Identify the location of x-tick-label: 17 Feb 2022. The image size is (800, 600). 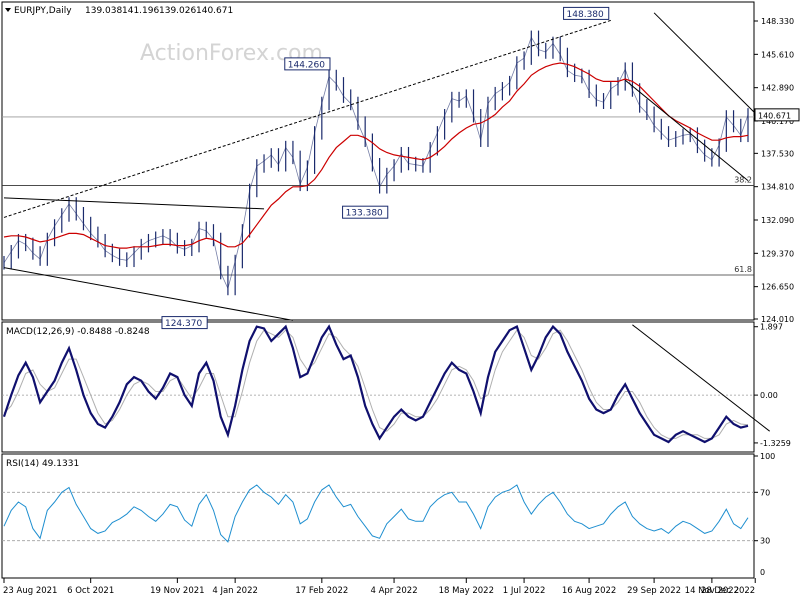
(321, 591).